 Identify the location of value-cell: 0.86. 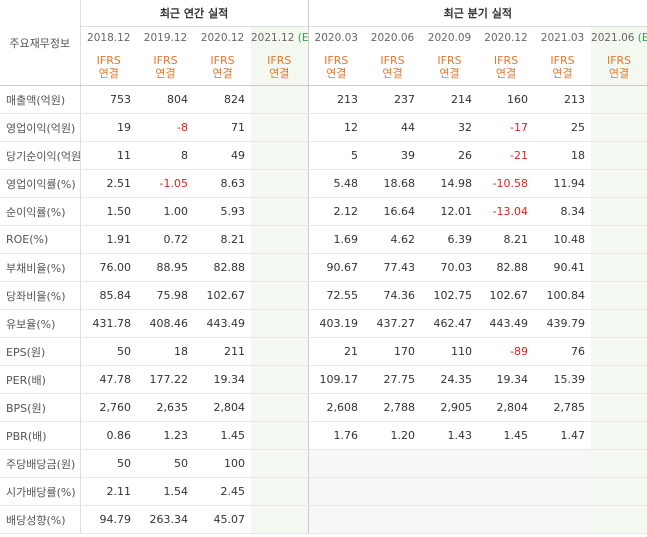
(108, 435).